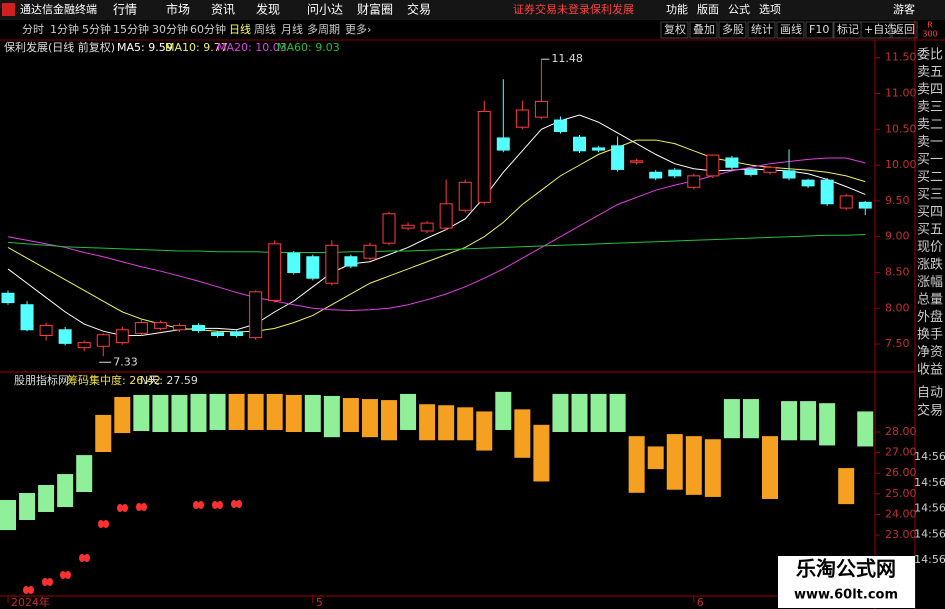  What do you see at coordinates (770, 9) in the screenshot?
I see `menu-item: 选项` at bounding box center [770, 9].